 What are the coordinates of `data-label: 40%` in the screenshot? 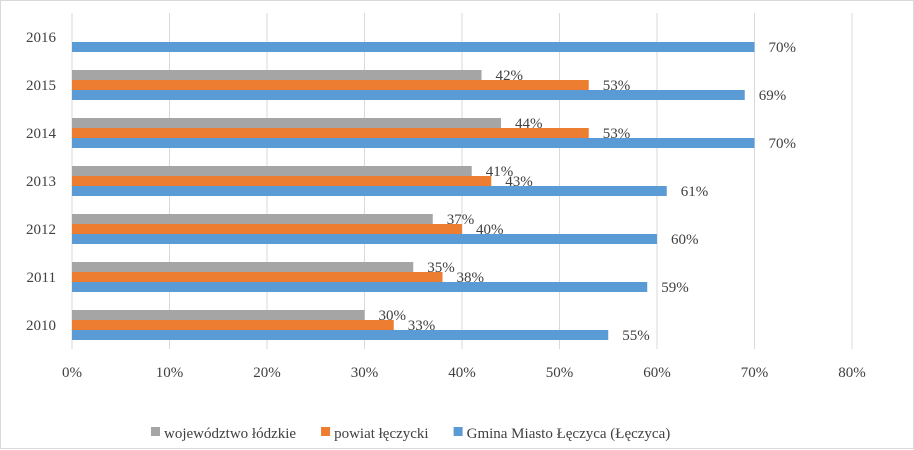 It's located at (490, 230).